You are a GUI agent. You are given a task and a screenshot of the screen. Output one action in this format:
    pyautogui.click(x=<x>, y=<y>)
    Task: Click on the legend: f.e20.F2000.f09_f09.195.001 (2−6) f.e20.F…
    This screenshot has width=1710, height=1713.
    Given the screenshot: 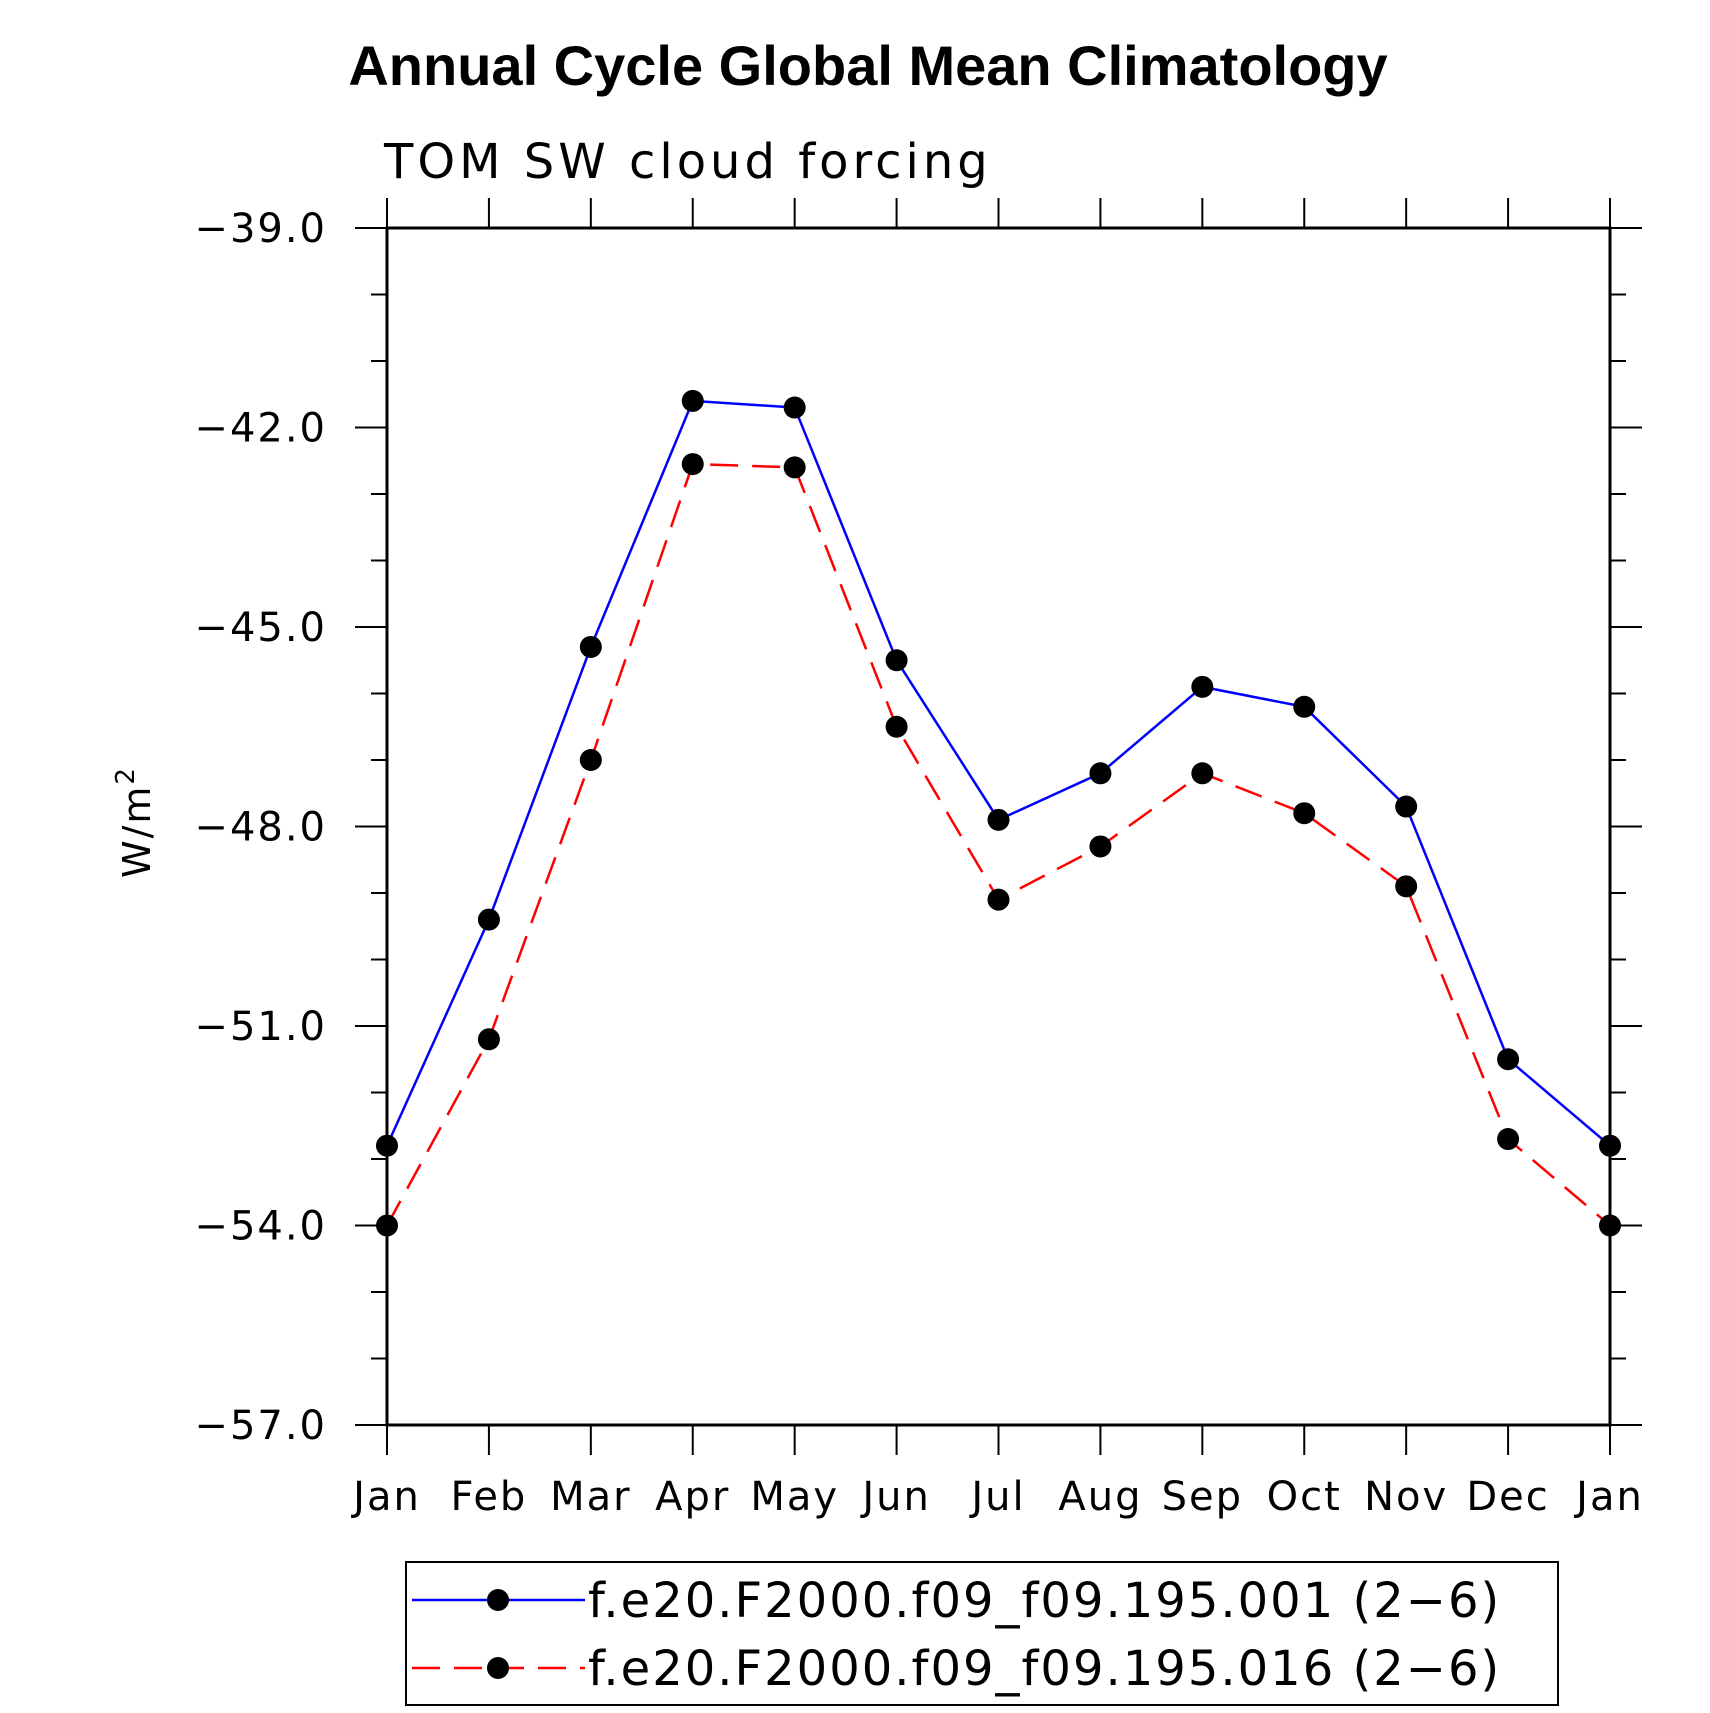 What is the action you would take?
    pyautogui.click(x=982, y=1633)
    